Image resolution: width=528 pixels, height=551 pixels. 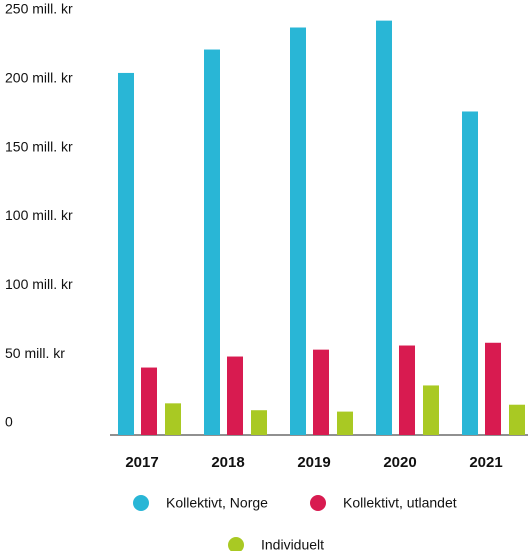 I want to click on x-tick-label: 2018, so click(x=227, y=462).